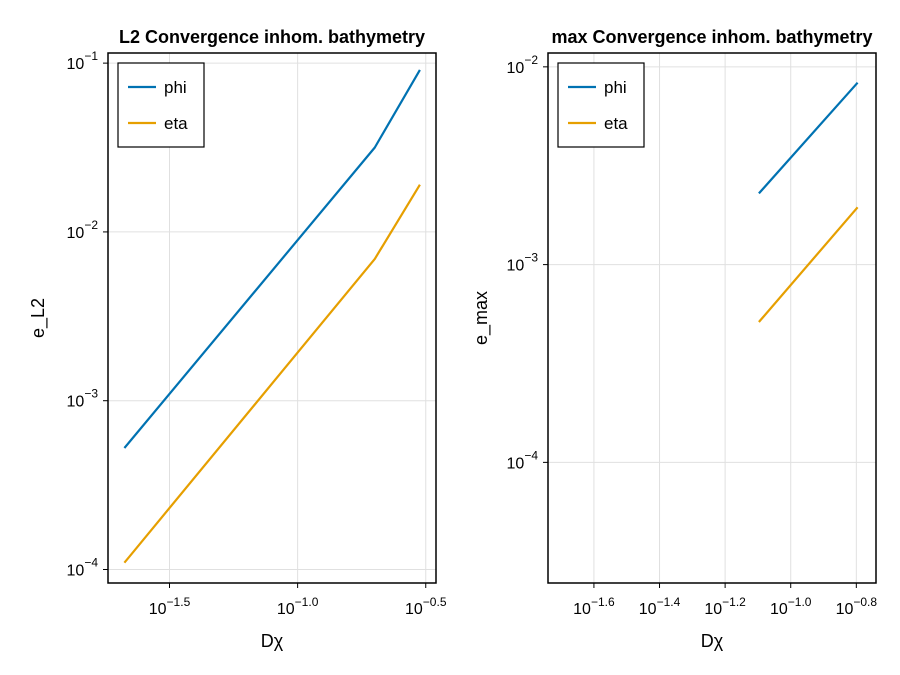 This screenshot has width=900, height=675. Describe the element at coordinates (725, 606) in the screenshot. I see `x-tick-label: 10−1.2` at that location.